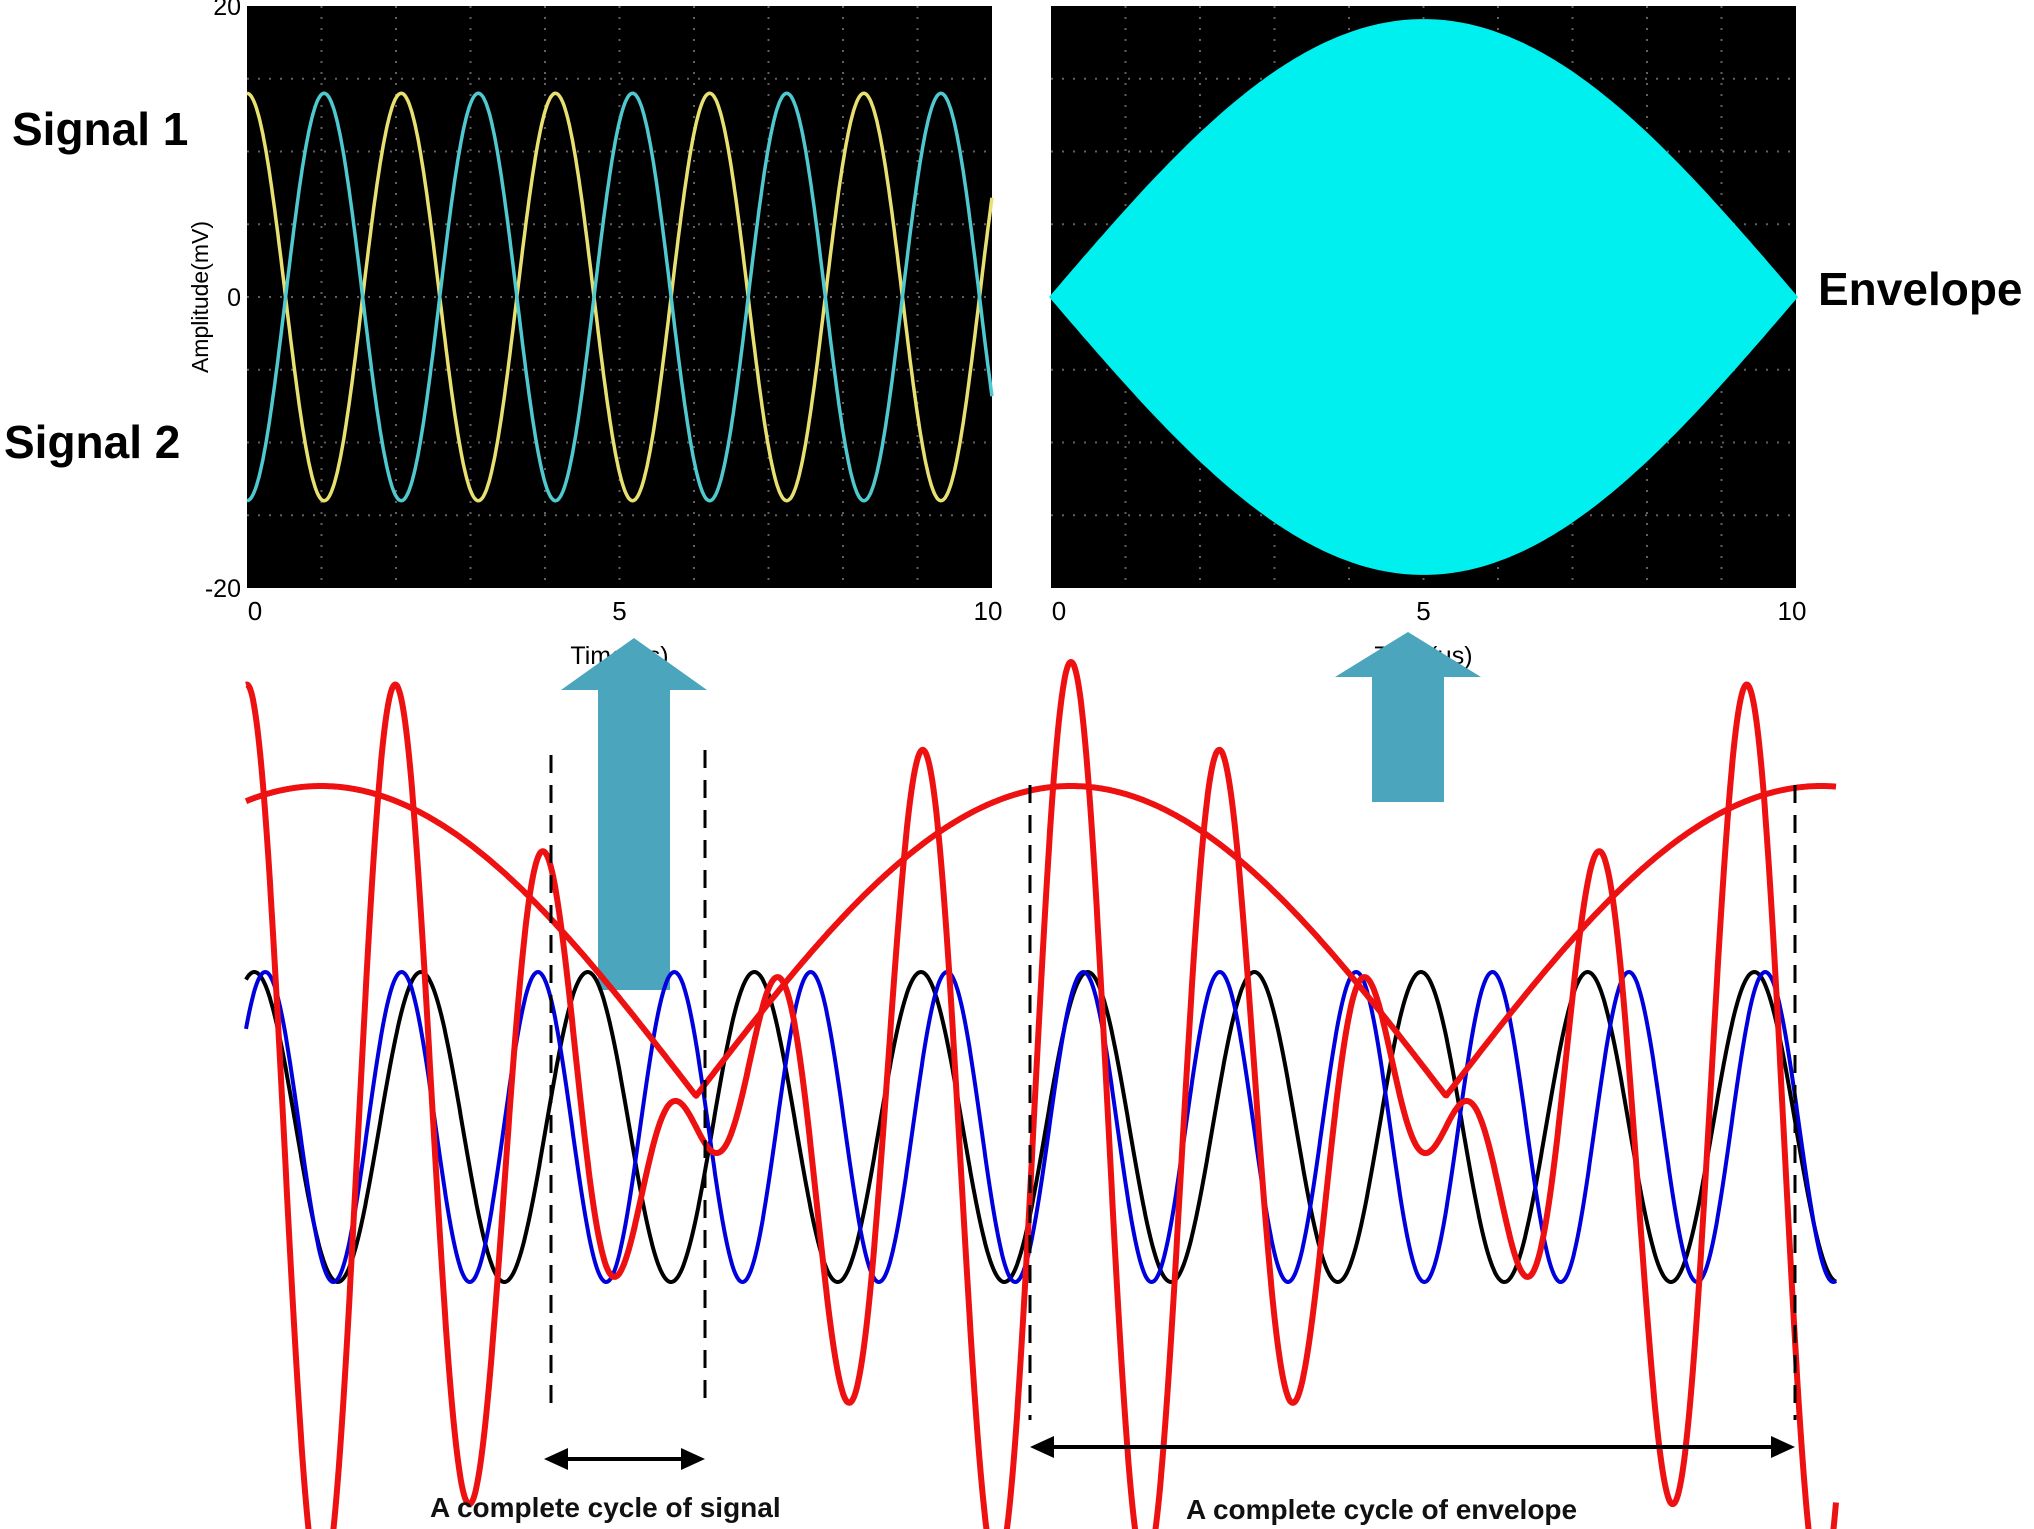 This screenshot has height=1529, width=2034. Describe the element at coordinates (605, 1507) in the screenshot. I see `cycle-signal-label: A complete cycle of signal` at that location.